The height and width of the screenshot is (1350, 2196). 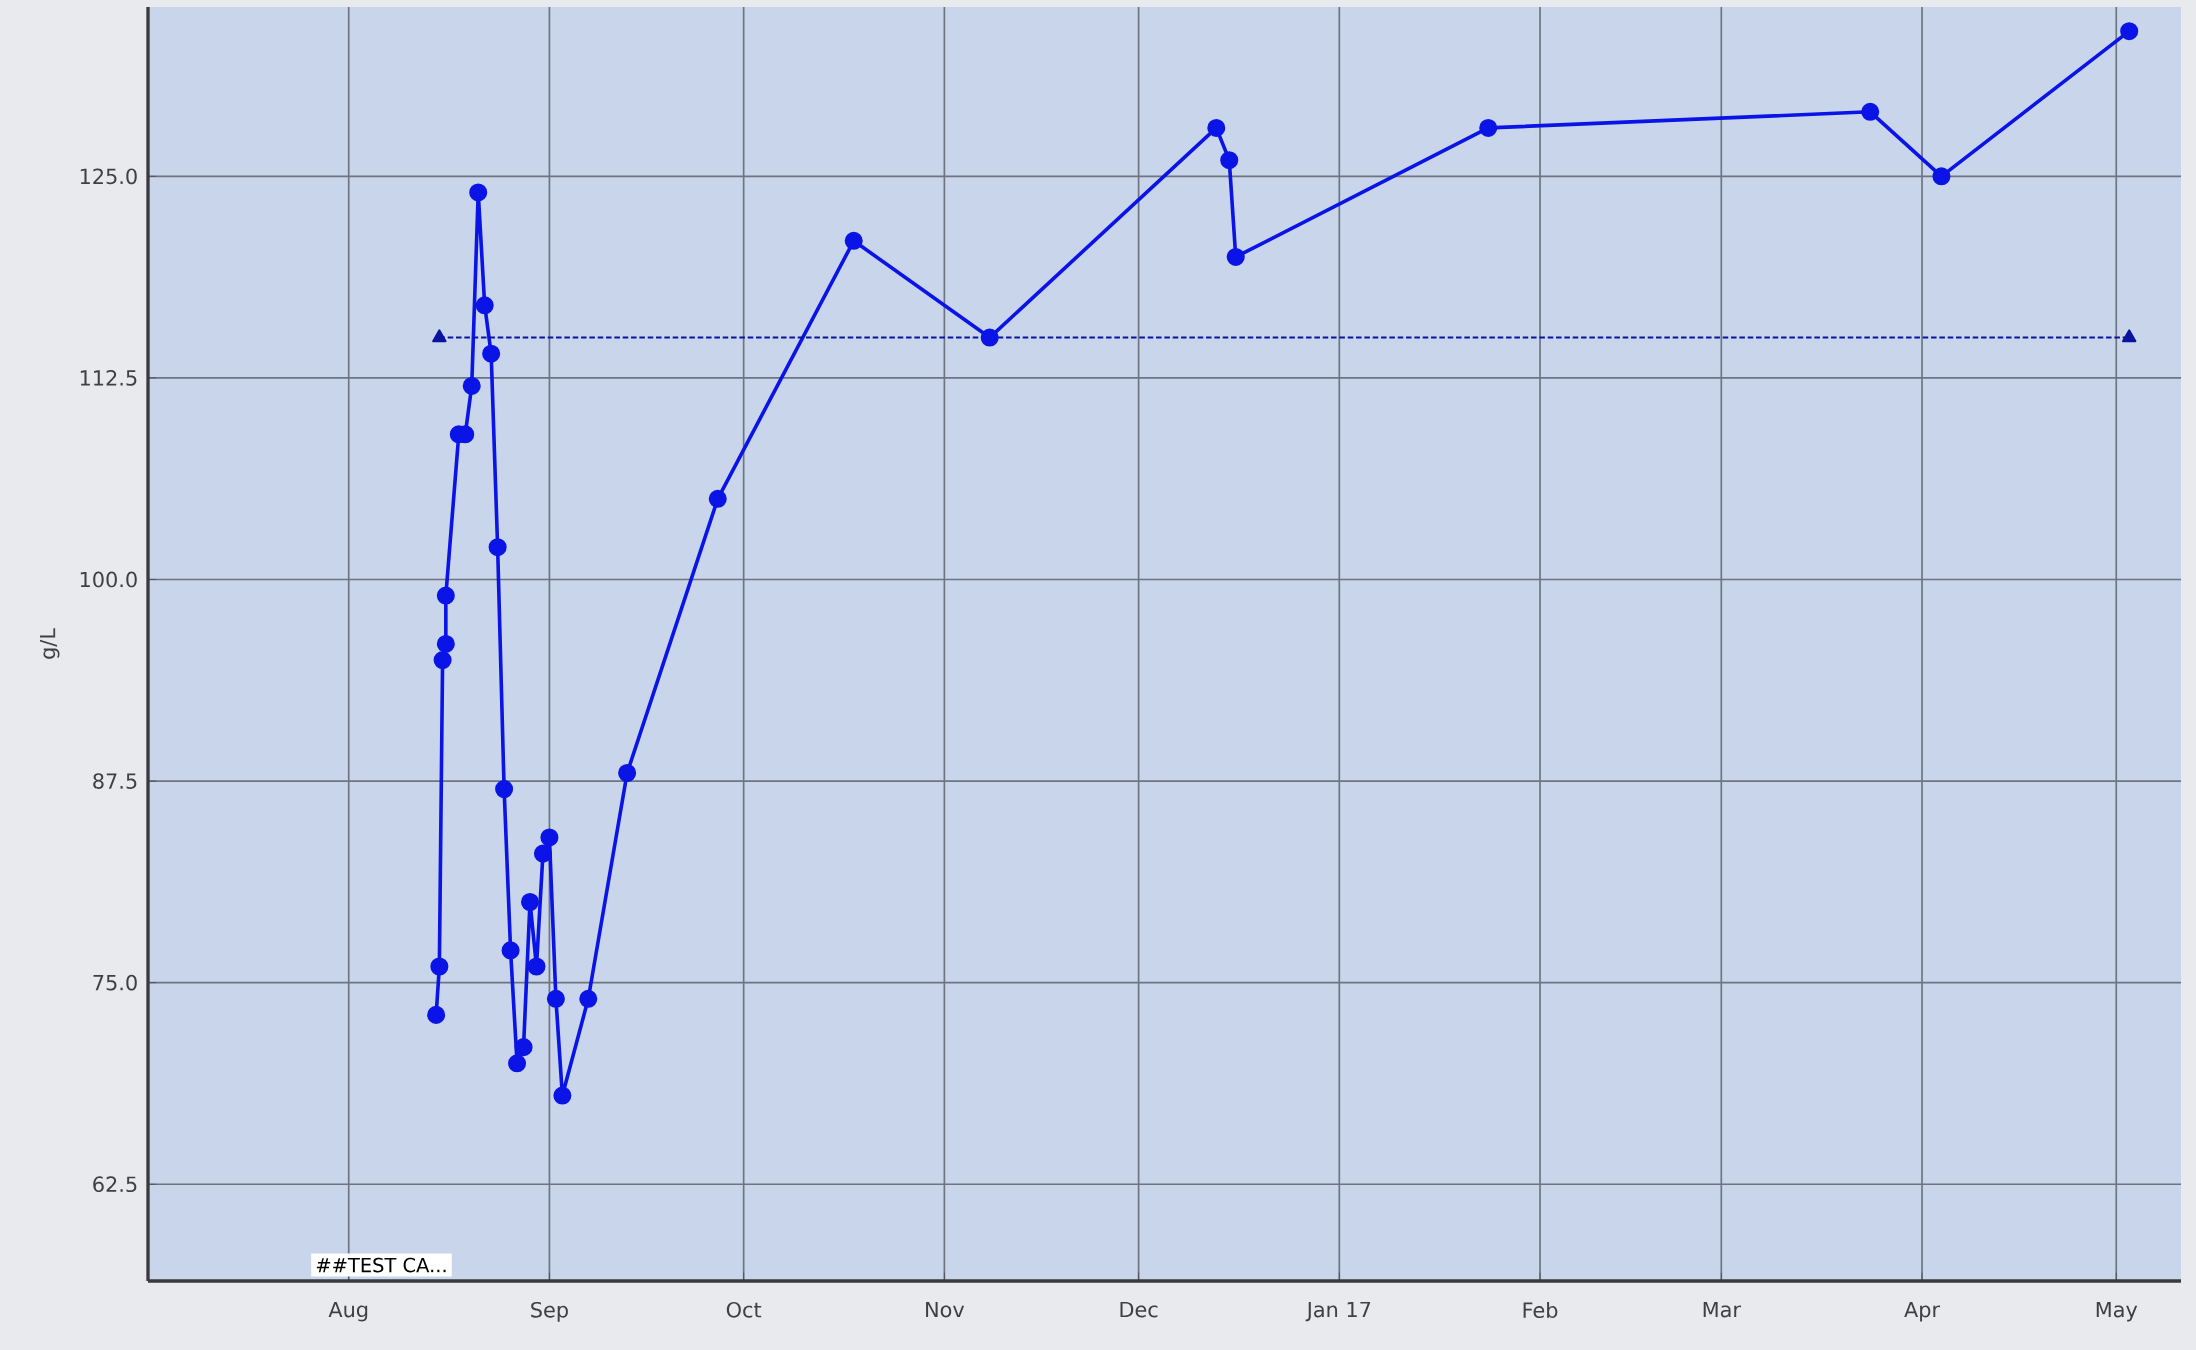 What do you see at coordinates (108, 378) in the screenshot?
I see `y-tick-label: 112.5` at bounding box center [108, 378].